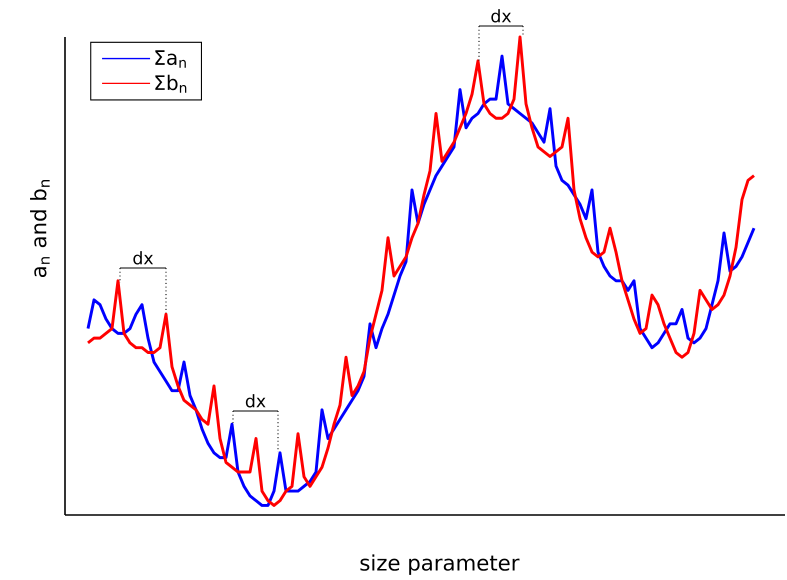 The image size is (787, 580). Describe the element at coordinates (170, 83) in the screenshot. I see `legend-label: Σb$_{n}$` at that location.